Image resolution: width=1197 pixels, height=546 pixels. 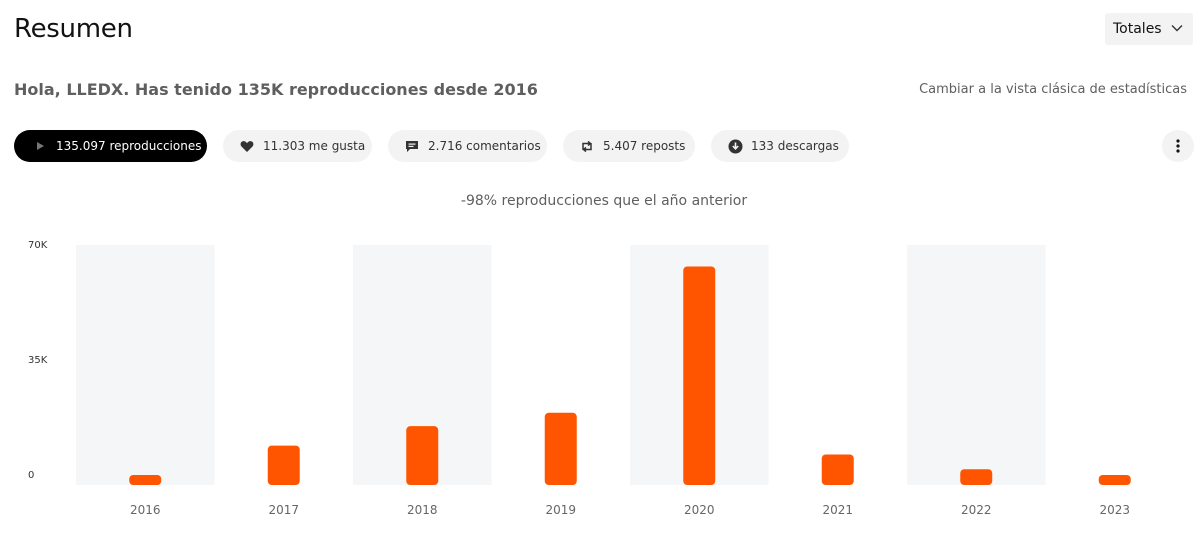 What do you see at coordinates (837, 510) in the screenshot?
I see `x-tick-label: 2021` at bounding box center [837, 510].